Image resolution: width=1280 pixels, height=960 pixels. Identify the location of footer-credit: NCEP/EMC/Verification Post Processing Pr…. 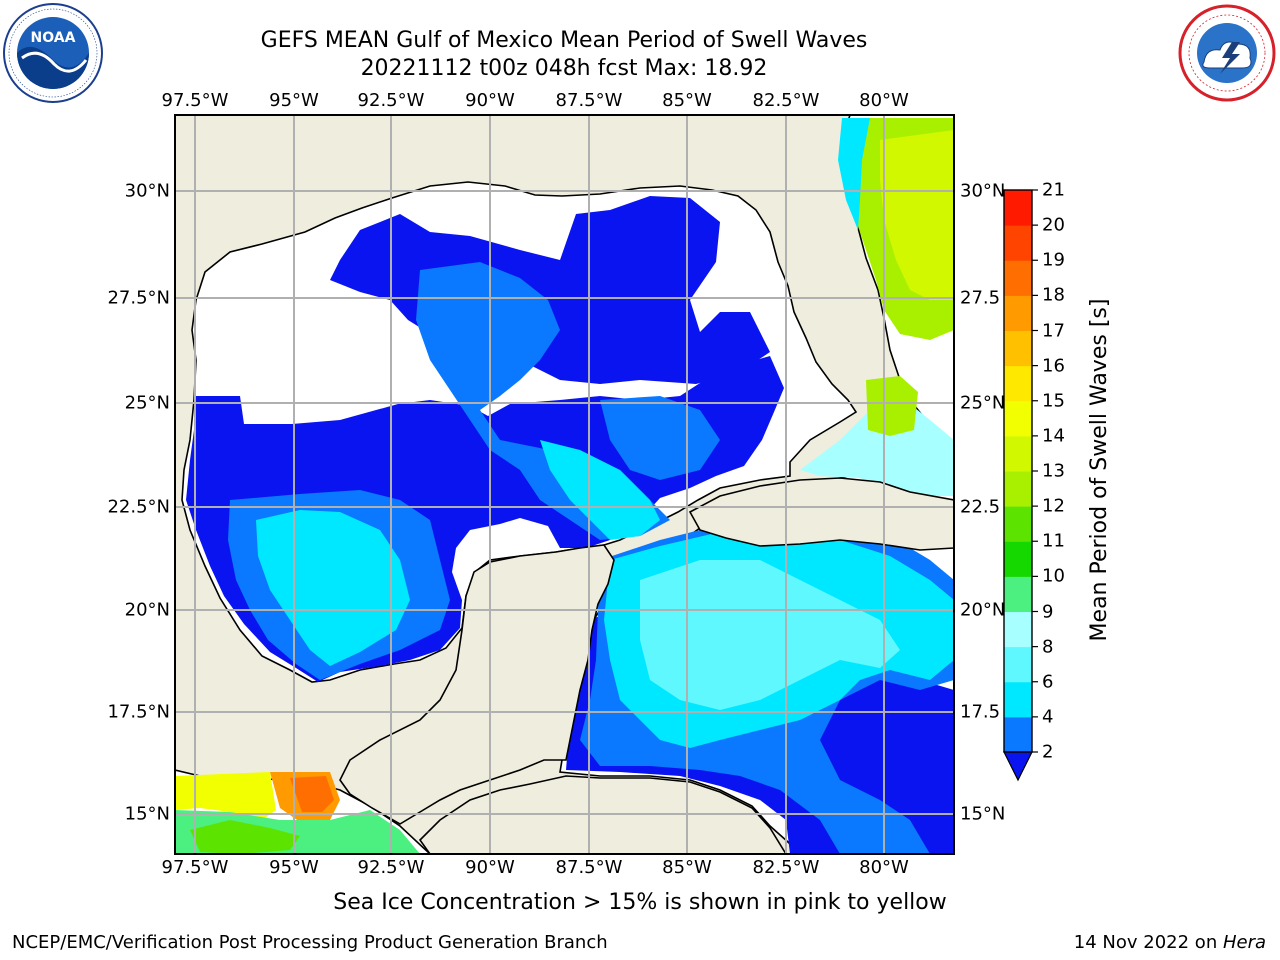
(310, 942).